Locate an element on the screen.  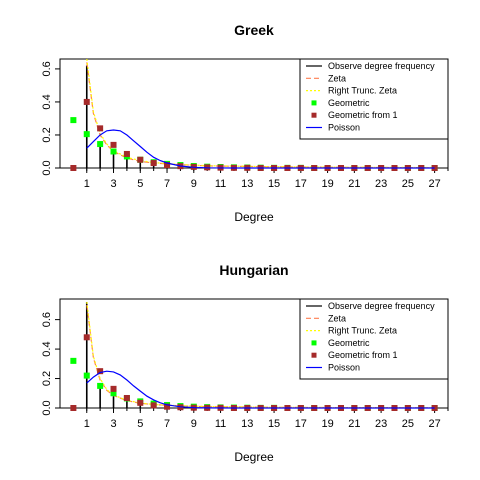
chart-title: Hungarian is located at coordinates (253, 270).